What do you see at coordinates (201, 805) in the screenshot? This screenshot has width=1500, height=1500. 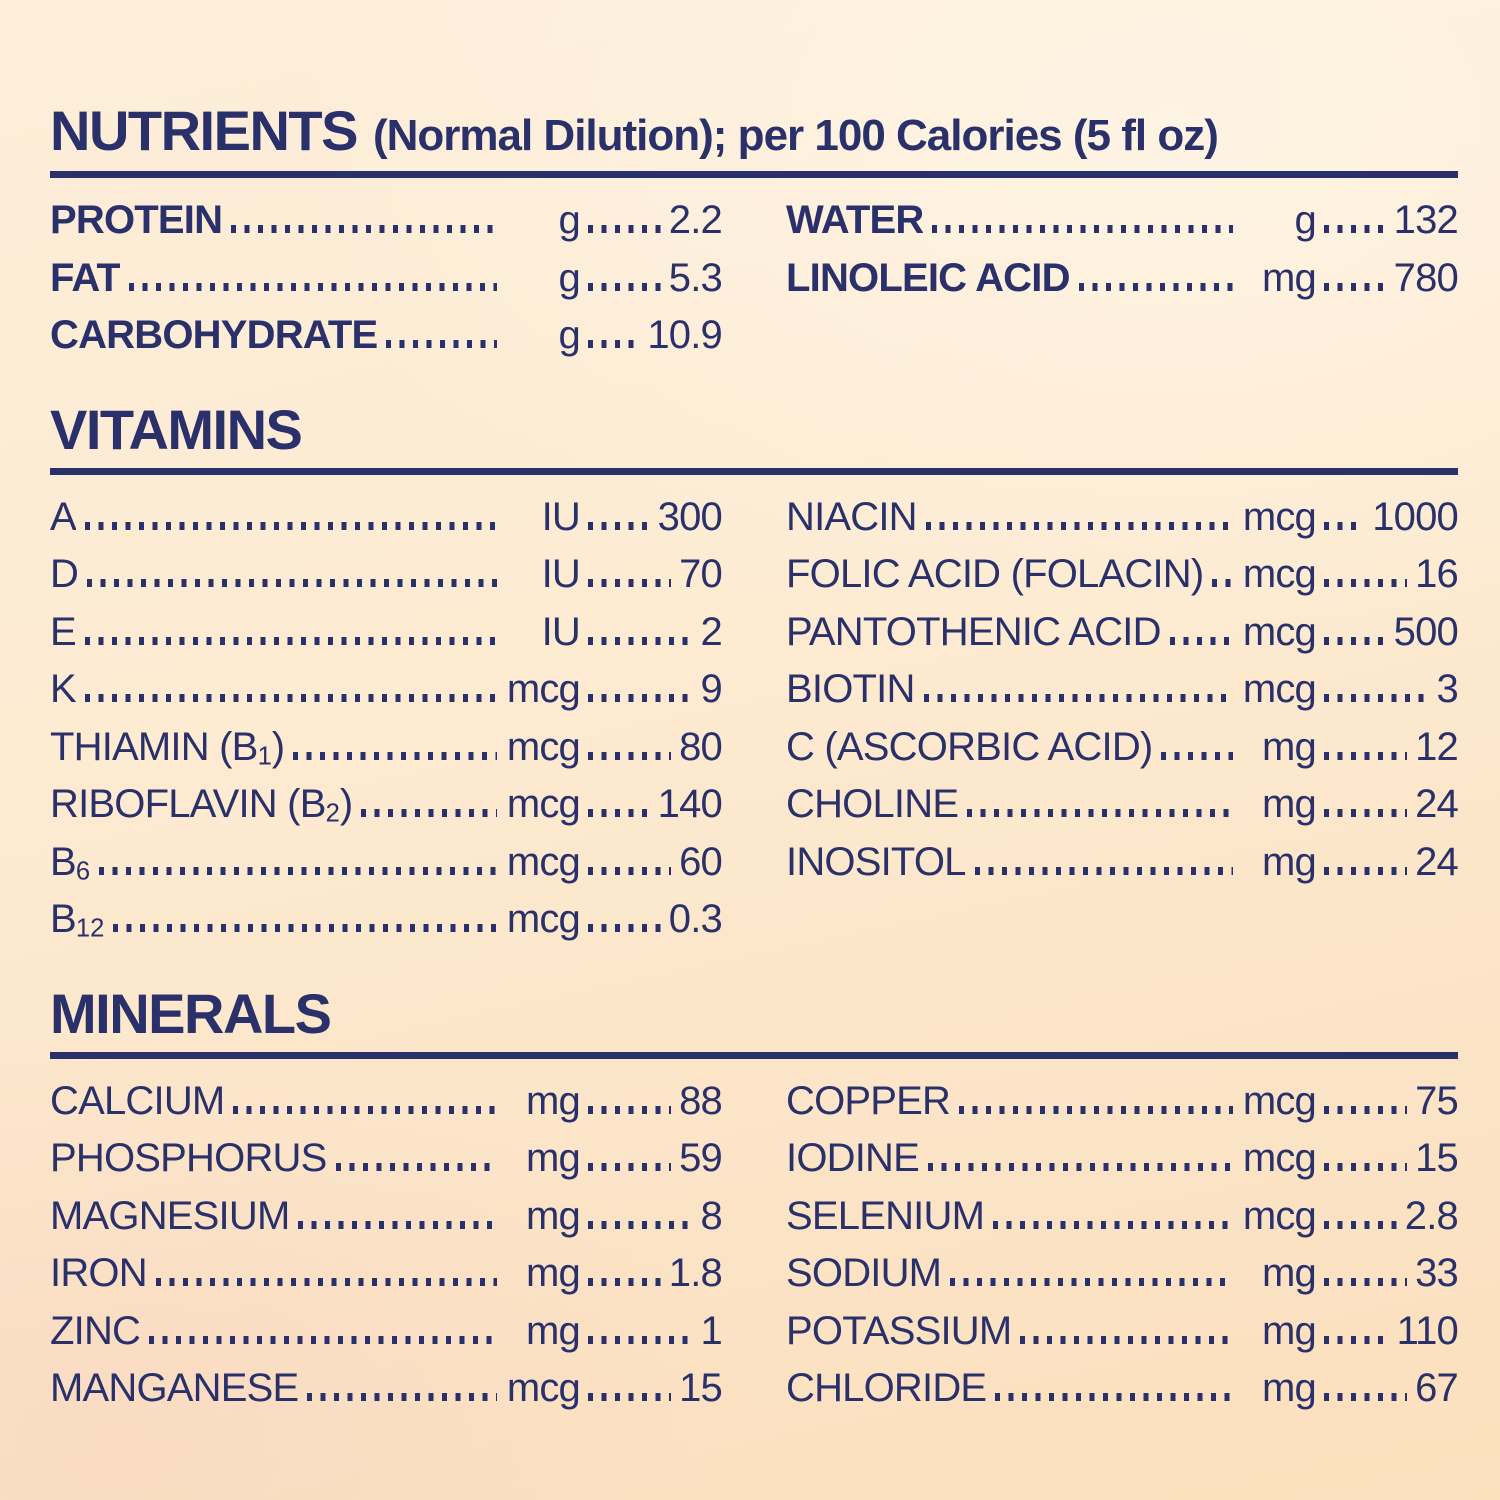 I see `nutrient-name: RIBOFLAVIN (B2)` at bounding box center [201, 805].